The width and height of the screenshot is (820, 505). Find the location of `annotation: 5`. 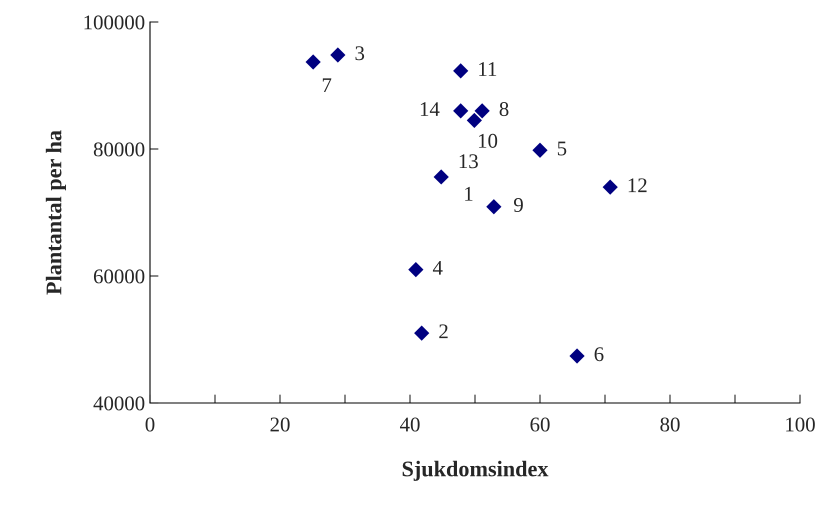

annotation: 5 is located at coordinates (562, 149).